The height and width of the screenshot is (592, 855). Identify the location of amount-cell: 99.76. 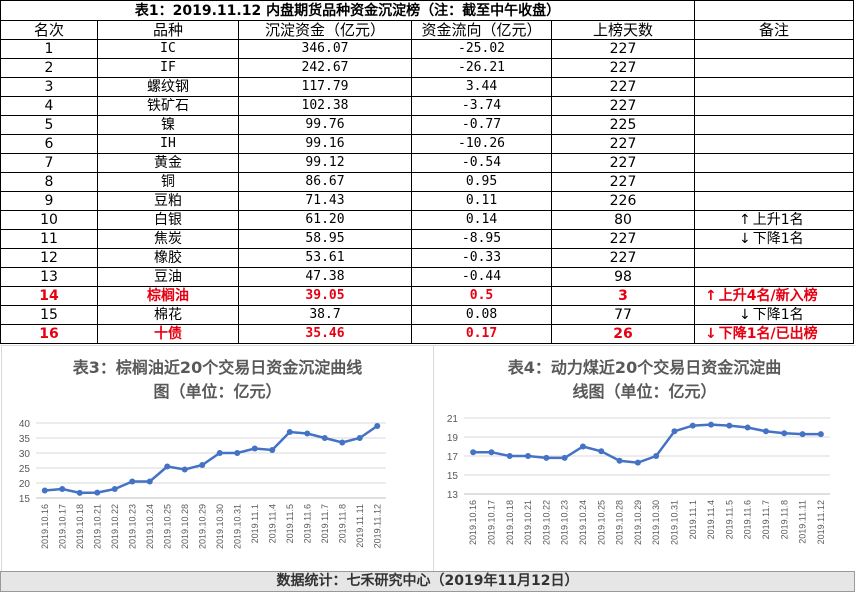
(325, 125).